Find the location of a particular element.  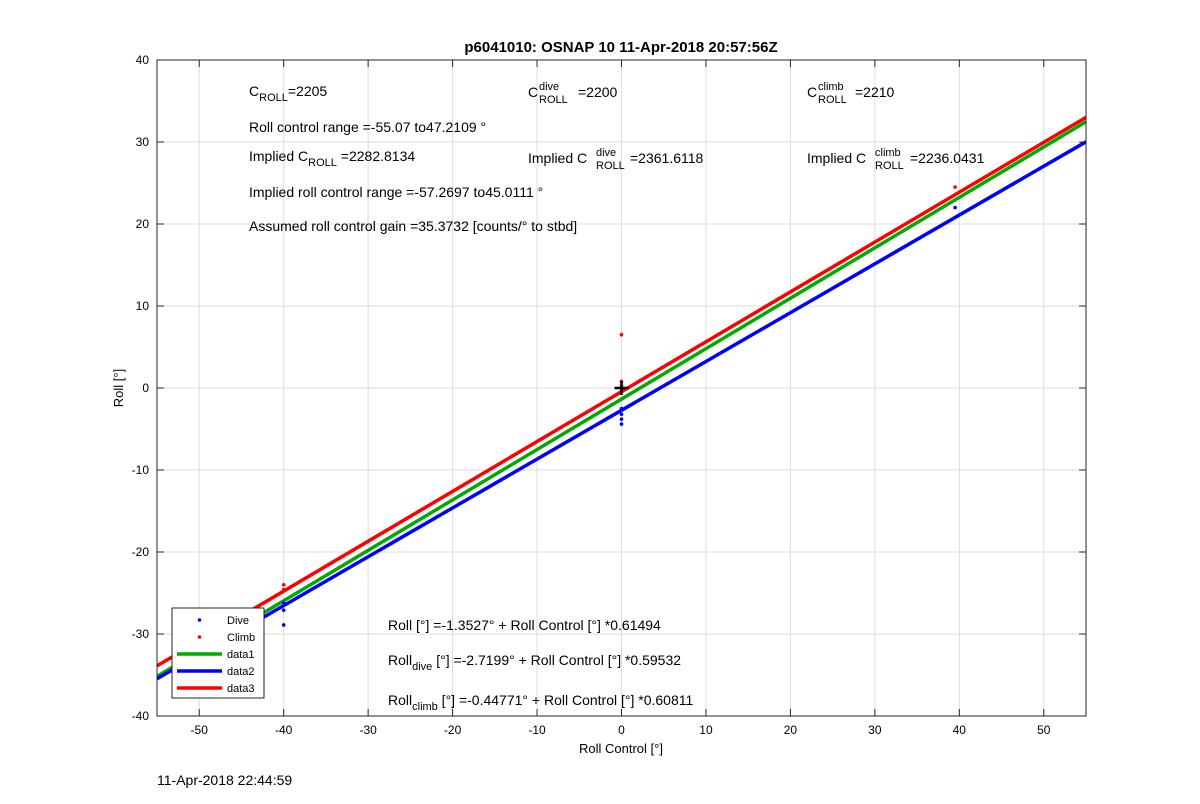

center-marker is located at coordinates (621, 388).